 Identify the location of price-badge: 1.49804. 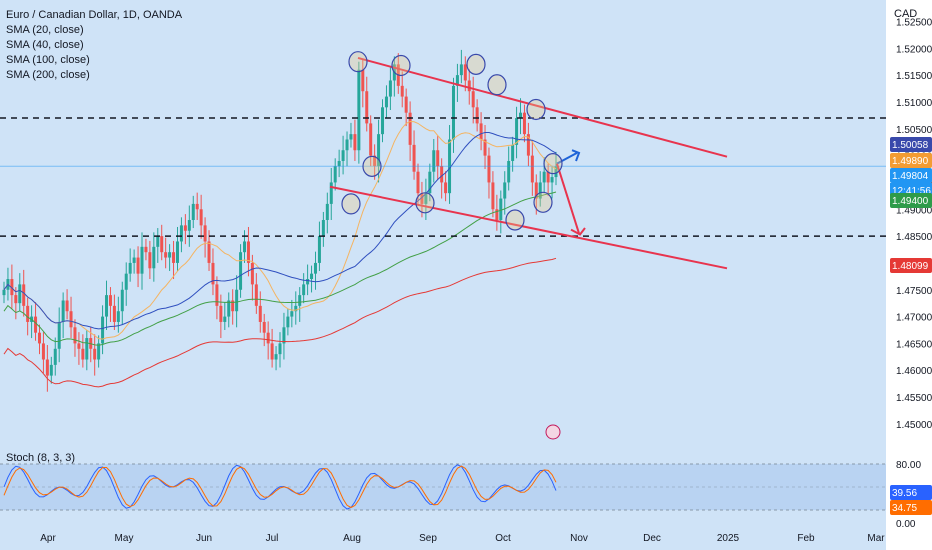
(910, 176).